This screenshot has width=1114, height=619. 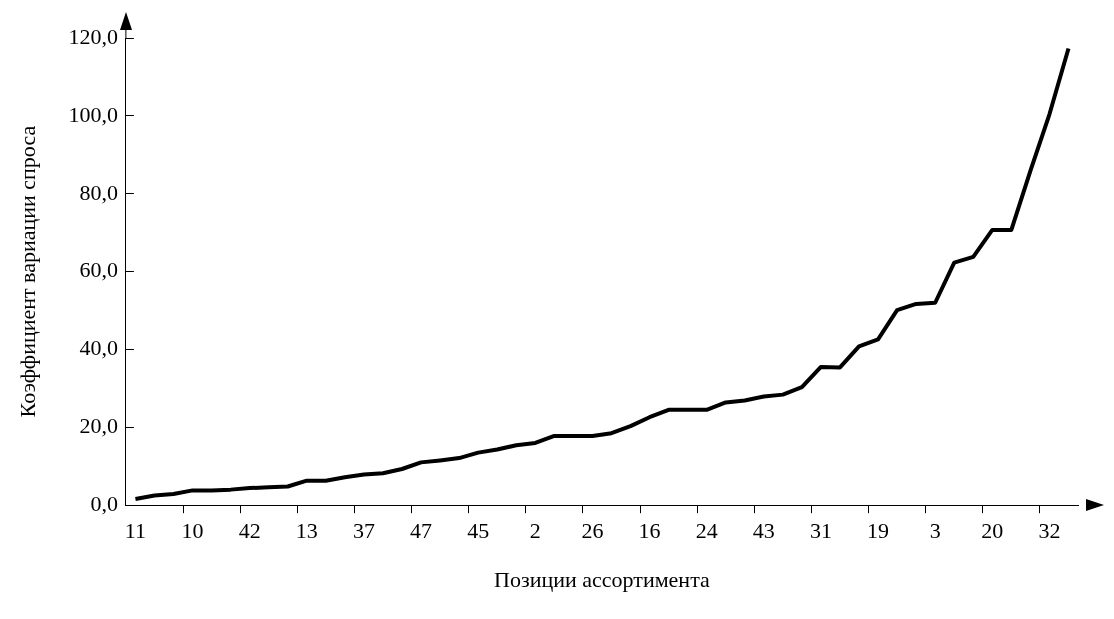 What do you see at coordinates (93, 36) in the screenshot?
I see `y-tick-label: 120,0` at bounding box center [93, 36].